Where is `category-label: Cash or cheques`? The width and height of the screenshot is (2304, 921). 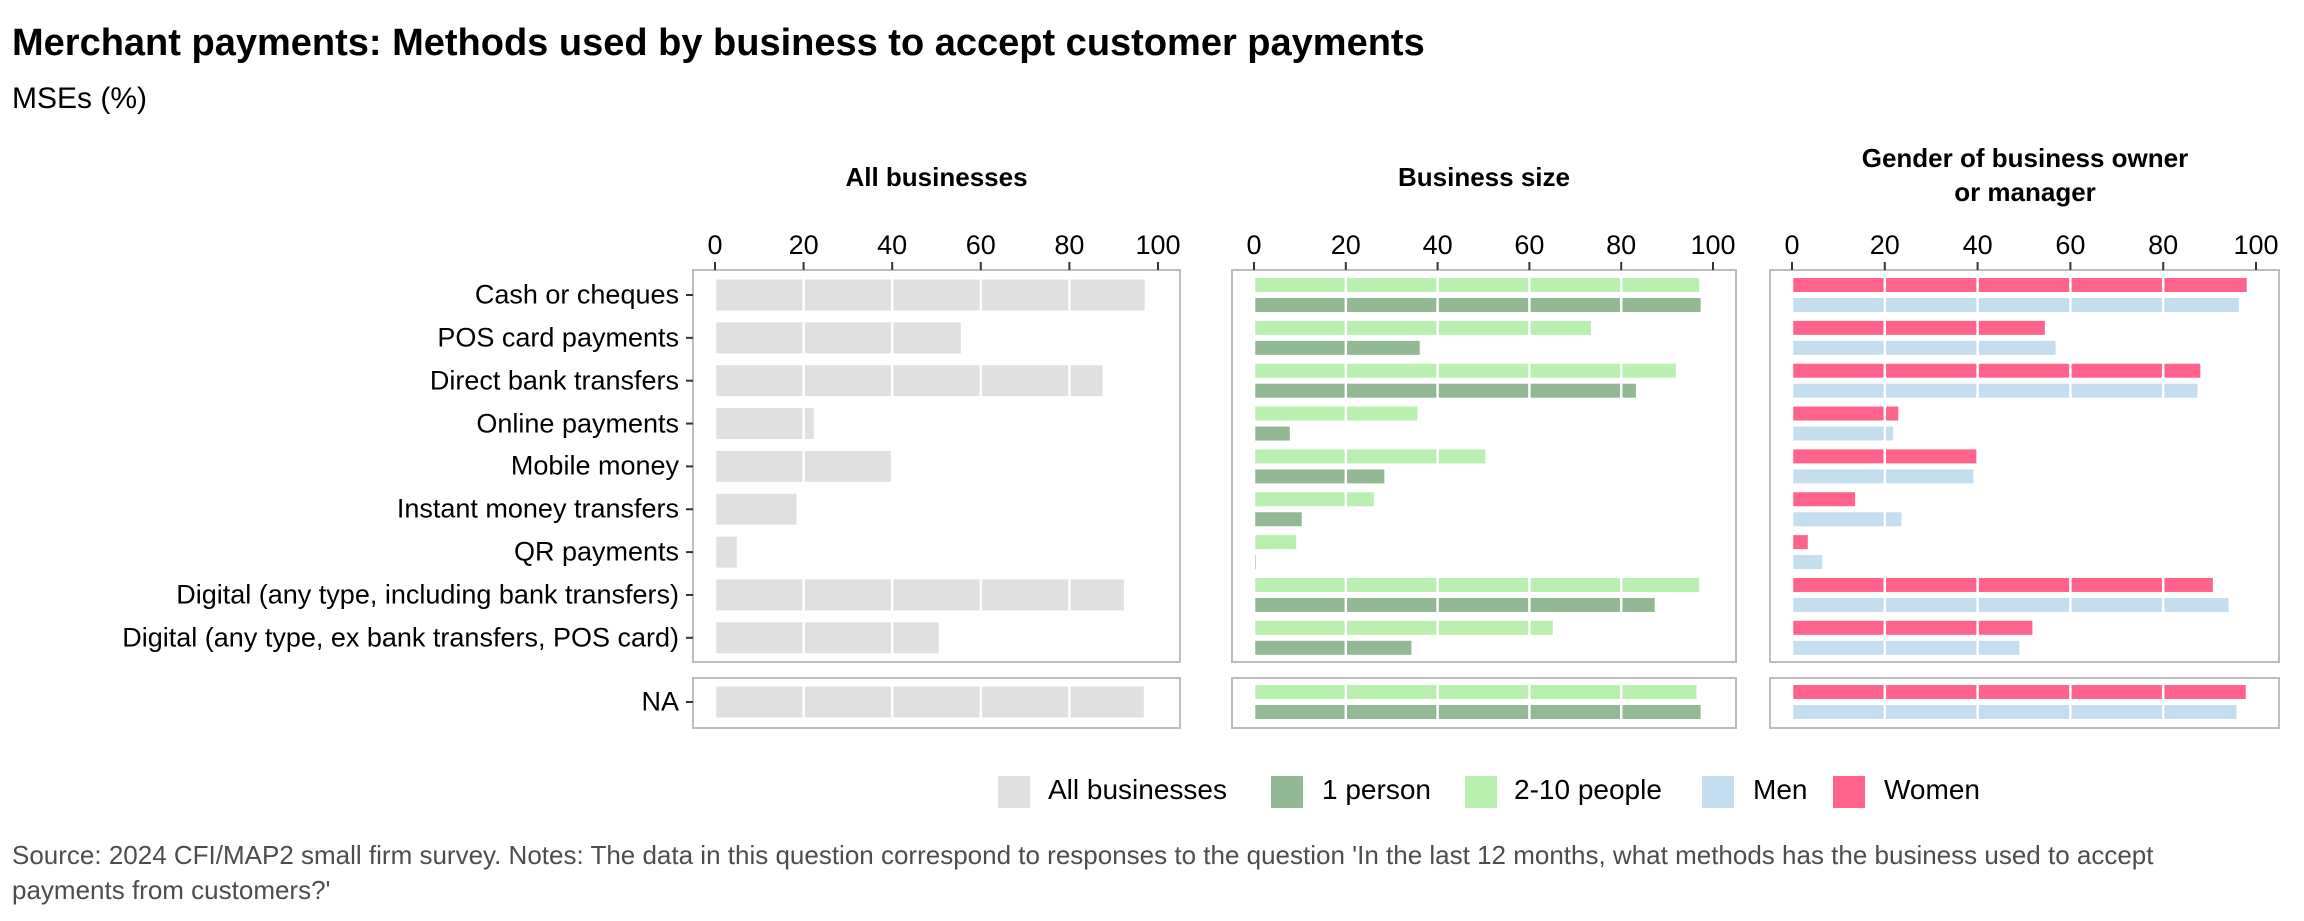
category-label: Cash or cheques is located at coordinates (576, 294).